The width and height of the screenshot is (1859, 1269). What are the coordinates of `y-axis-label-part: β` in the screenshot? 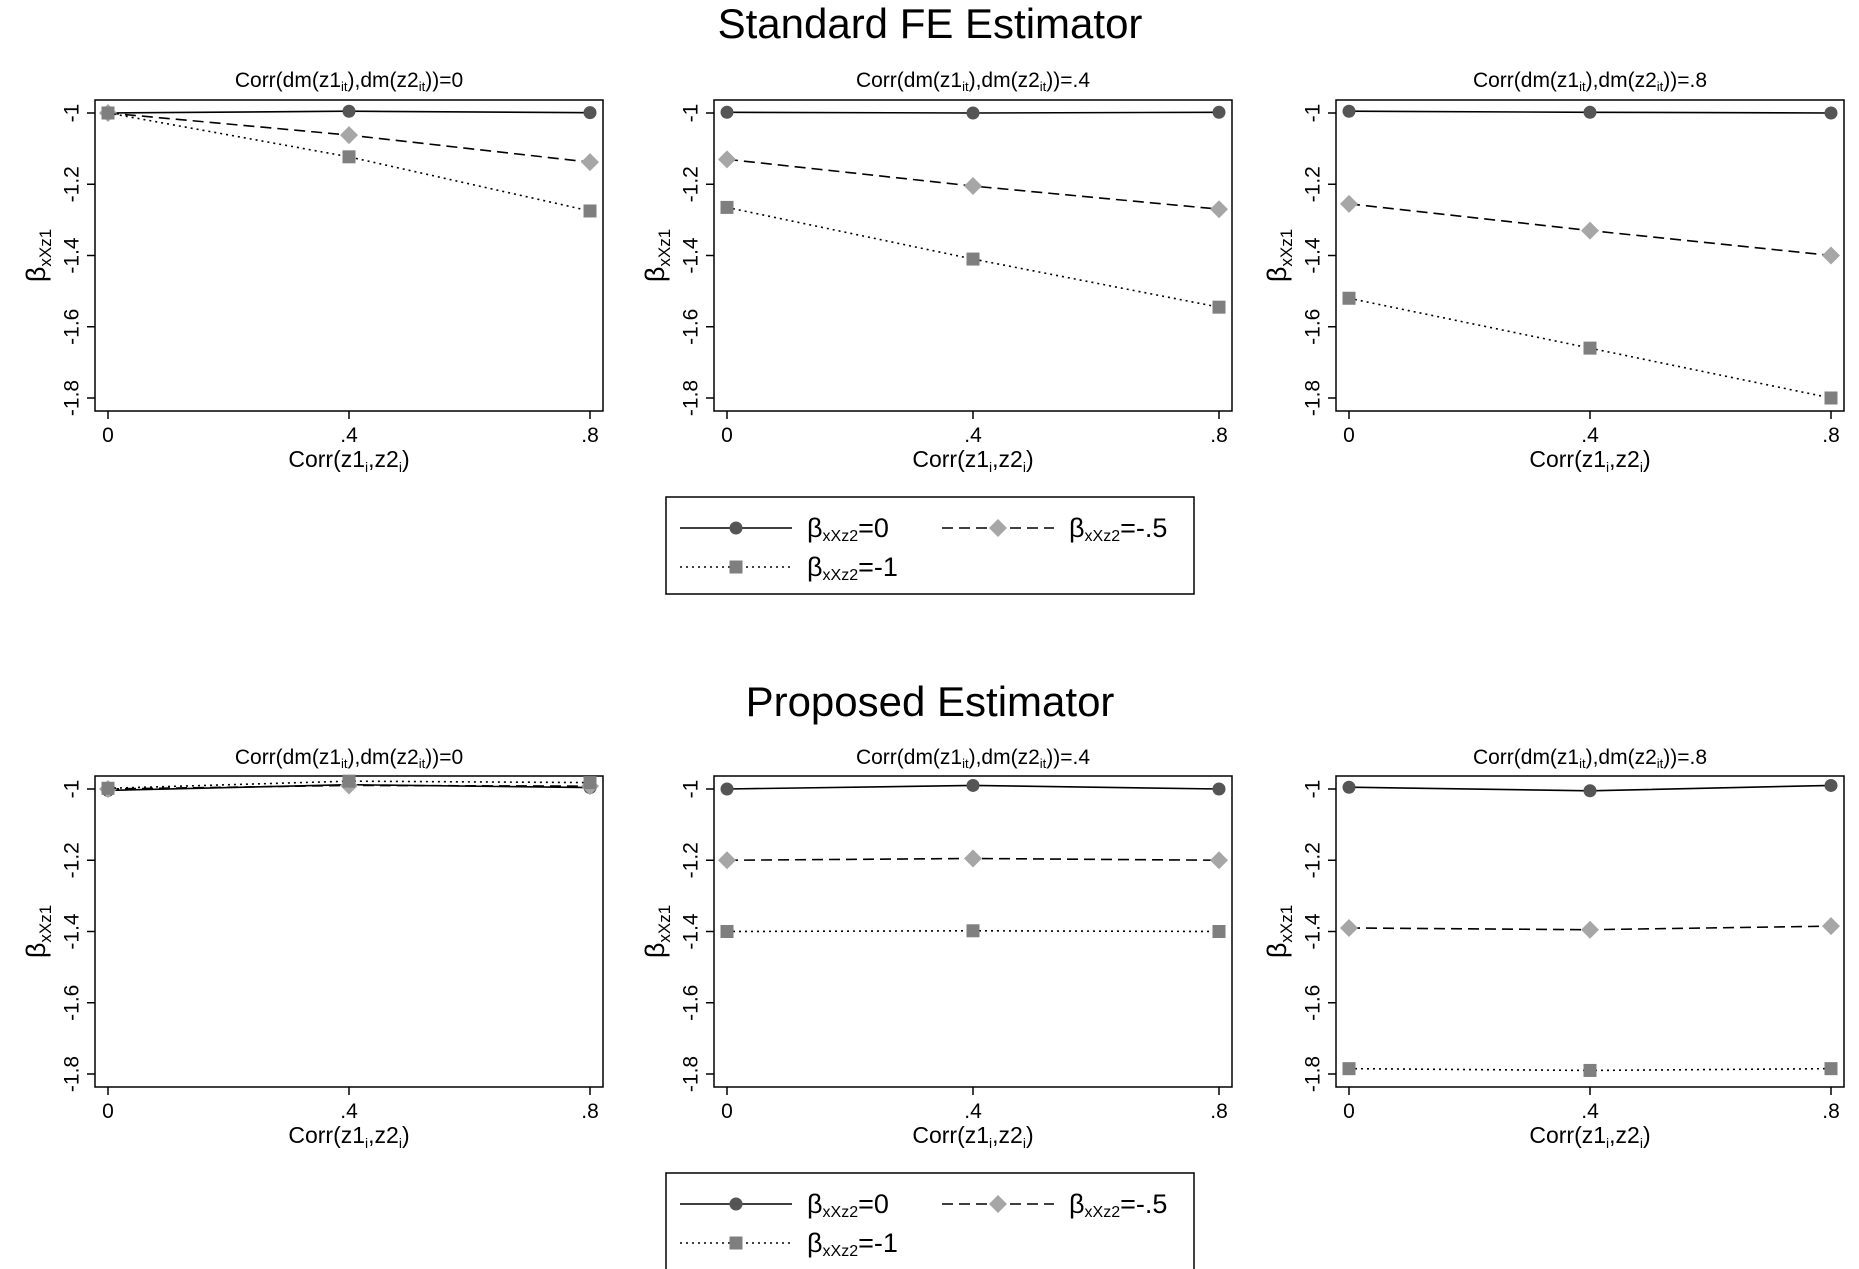 It's located at (36, 951).